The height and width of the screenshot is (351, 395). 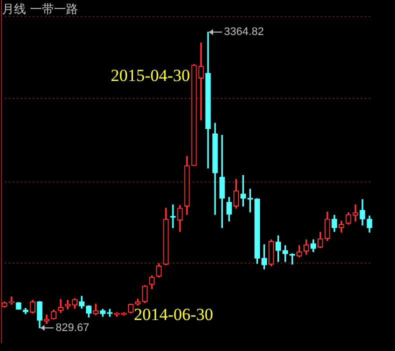 I want to click on text: 3364.82, so click(x=244, y=32).